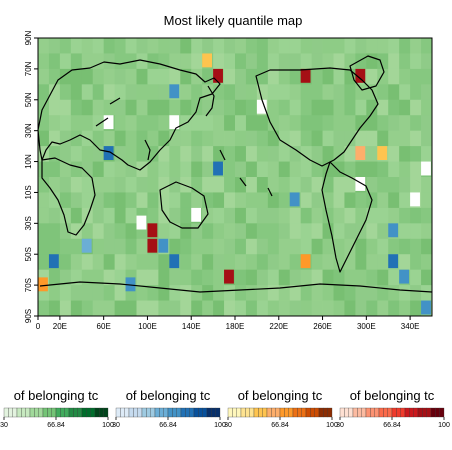 The height and width of the screenshot is (450, 452). Describe the element at coordinates (4, 425) in the screenshot. I see `legend-tick-label: 30` at that location.